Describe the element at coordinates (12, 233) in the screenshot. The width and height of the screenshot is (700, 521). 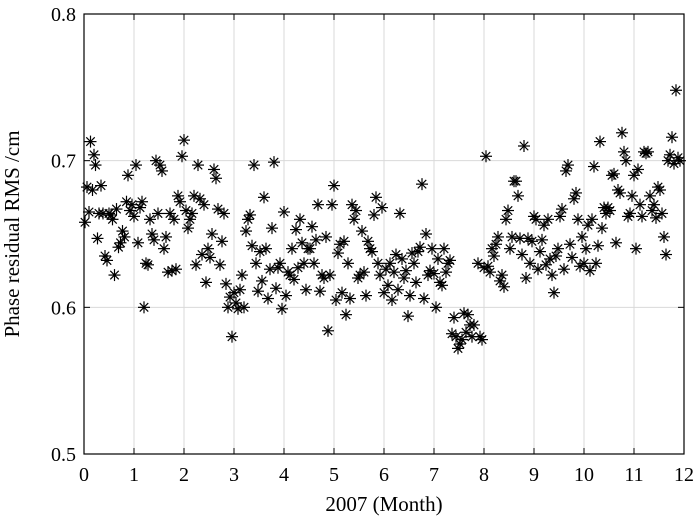
I see `y-axis-title: Phase residual RMS /cm` at that location.